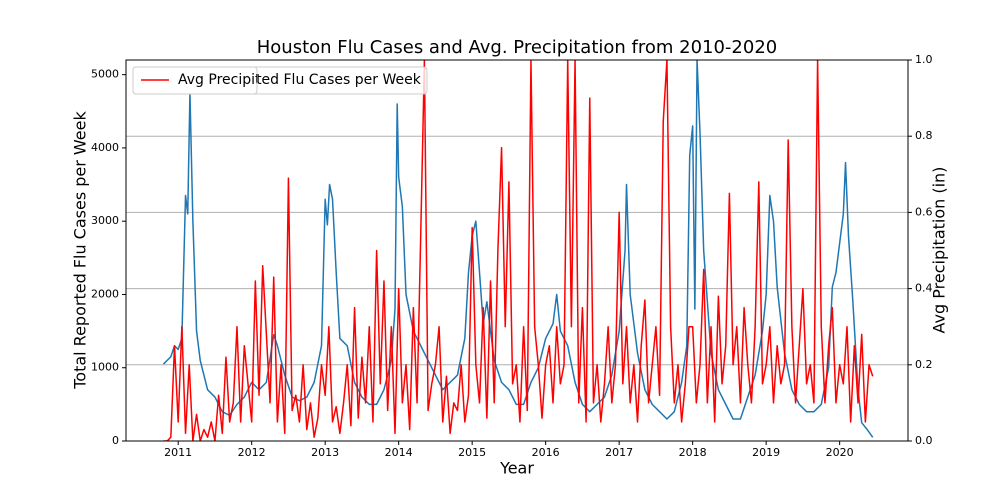  What do you see at coordinates (105, 293) in the screenshot?
I see `y-tick-label: 2000` at bounding box center [105, 293].